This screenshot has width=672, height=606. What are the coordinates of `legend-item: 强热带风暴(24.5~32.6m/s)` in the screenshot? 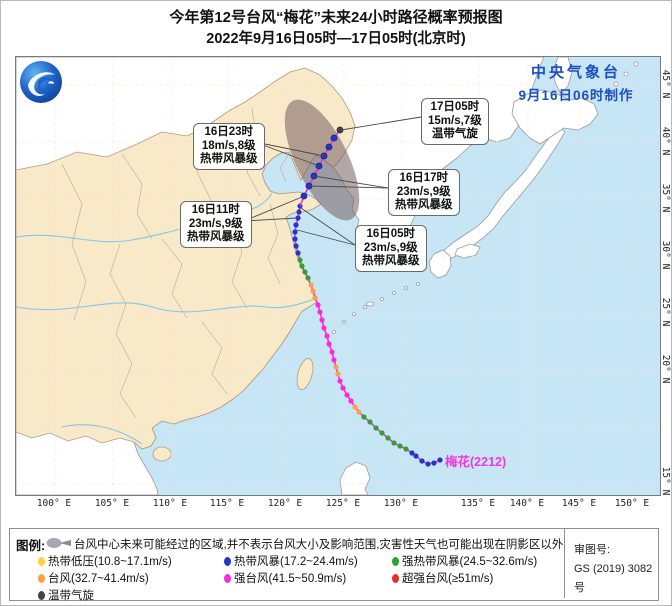 It's located at (464, 561).